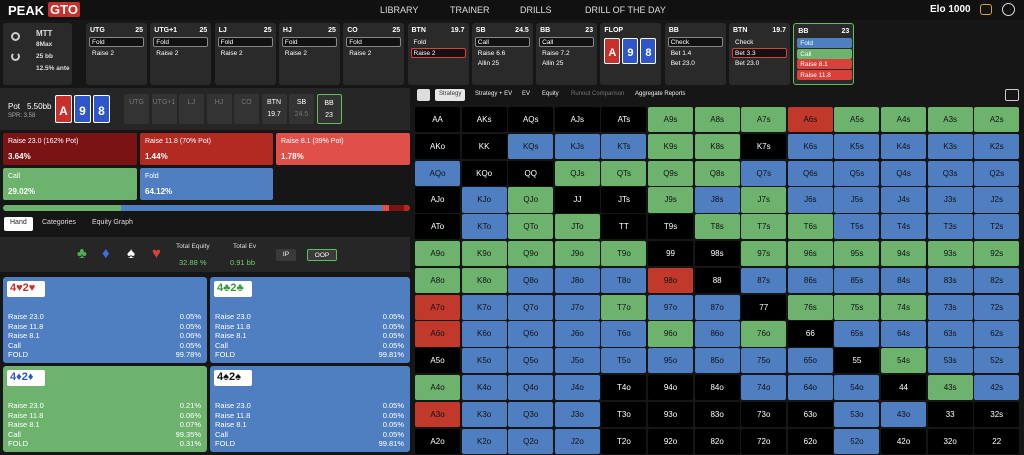 This screenshot has height=455, width=1024. Describe the element at coordinates (577, 280) in the screenshot. I see `hand-cell: J8o` at that location.